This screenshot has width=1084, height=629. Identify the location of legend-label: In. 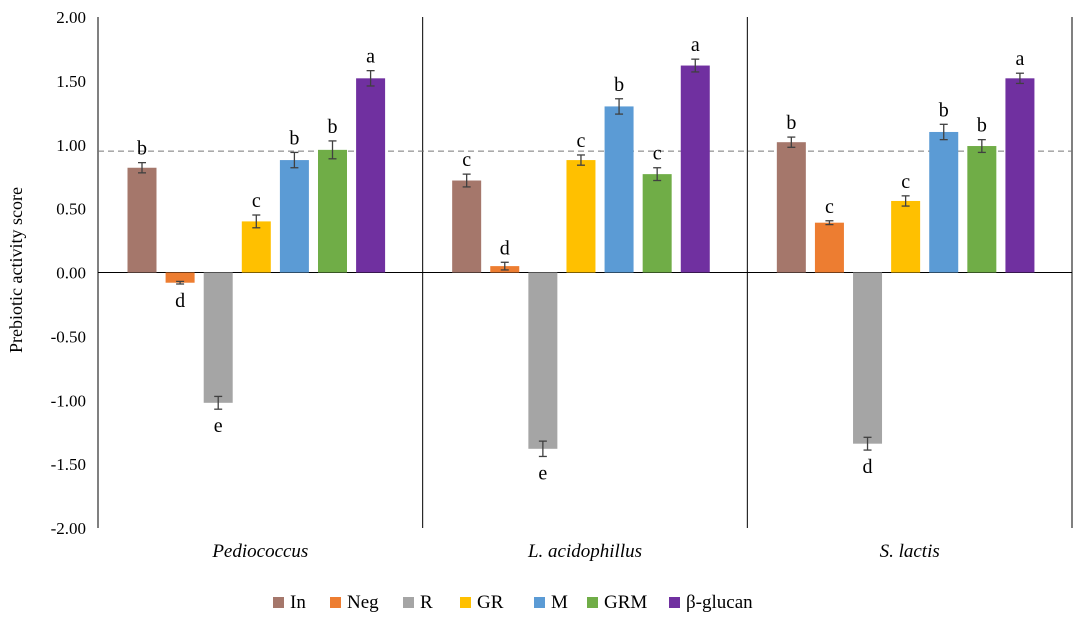
(298, 602).